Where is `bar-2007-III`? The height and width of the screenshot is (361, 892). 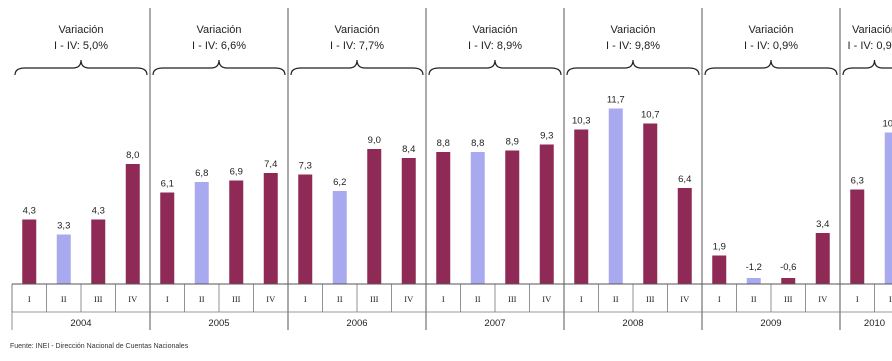 bar-2007-III is located at coordinates (512, 217).